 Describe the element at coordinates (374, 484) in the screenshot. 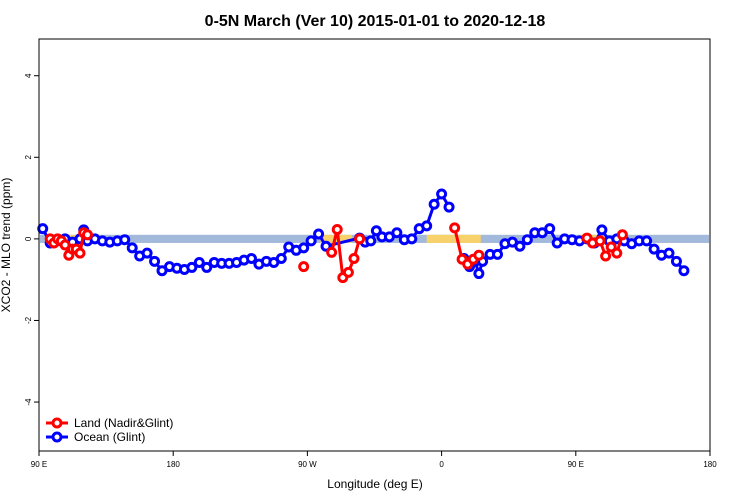

I see `x-axis-label: Longitude (deg E)` at that location.